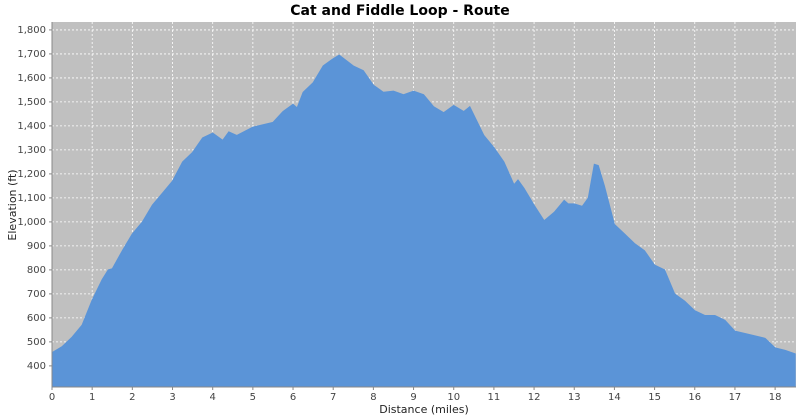 The height and width of the screenshot is (420, 800). What do you see at coordinates (694, 397) in the screenshot?
I see `x-tick-label: 16` at bounding box center [694, 397].